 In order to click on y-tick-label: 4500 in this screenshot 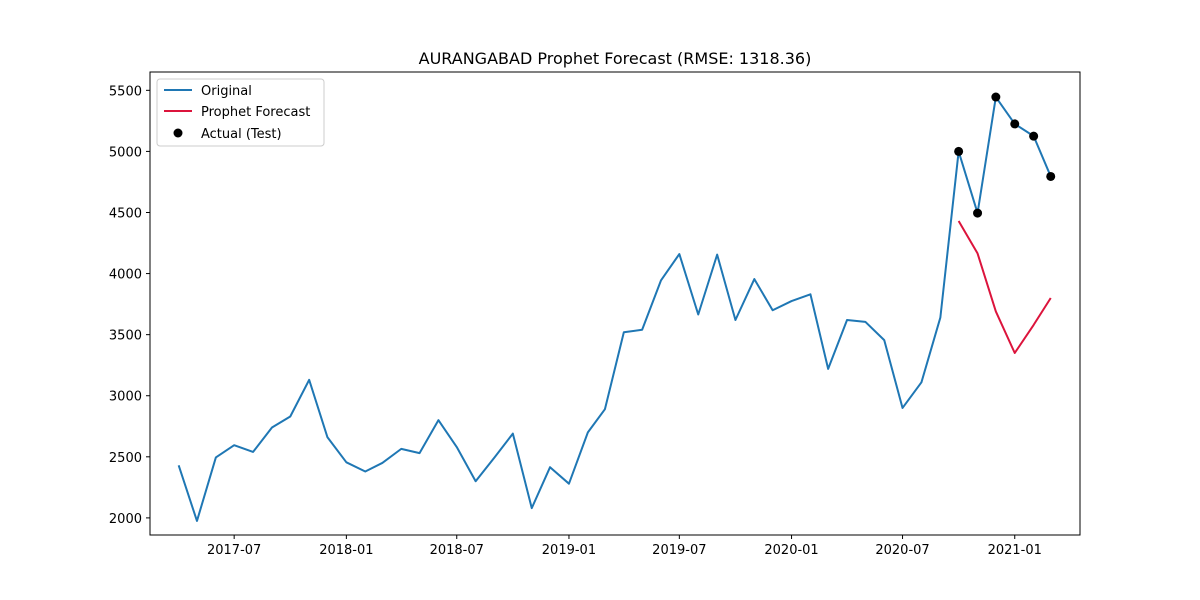, I will do `click(125, 213)`.